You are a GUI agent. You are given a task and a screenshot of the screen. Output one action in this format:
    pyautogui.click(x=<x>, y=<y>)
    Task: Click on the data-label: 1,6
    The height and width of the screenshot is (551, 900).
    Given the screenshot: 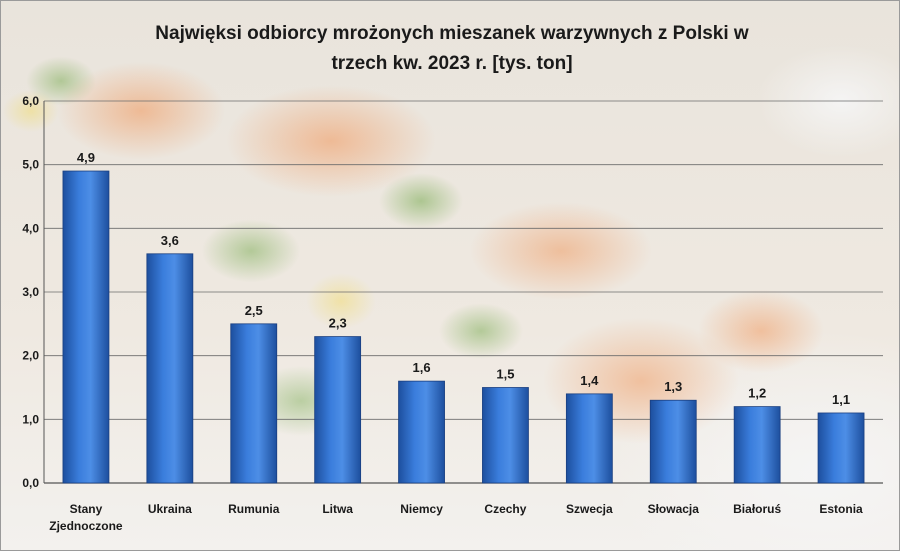 What is the action you would take?
    pyautogui.click(x=422, y=367)
    